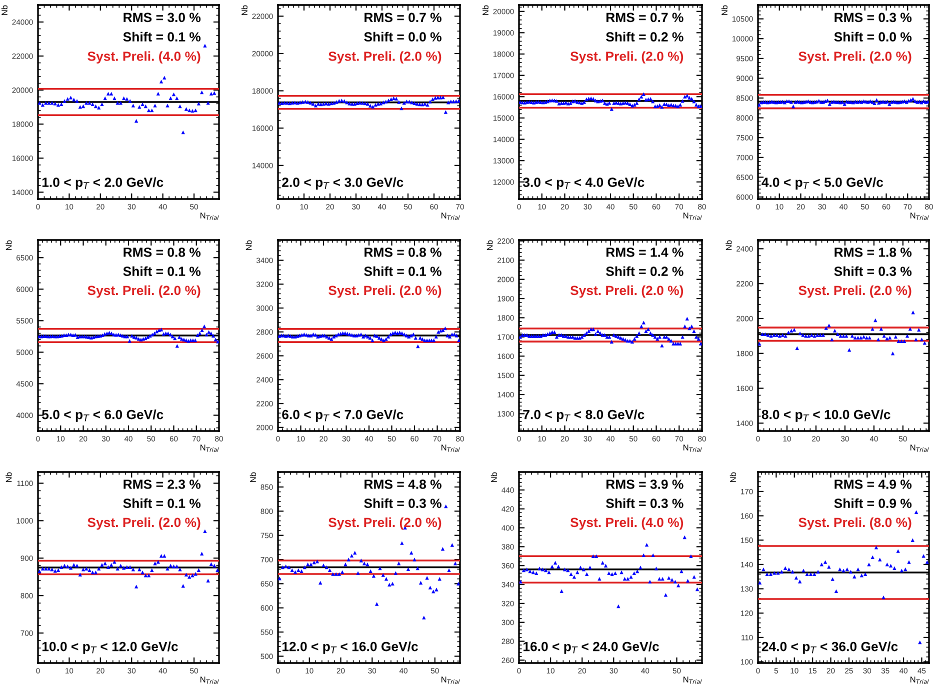 Image resolution: width=941 pixels, height=684 pixels. I want to click on annotation: Shift = 0.2 %, so click(645, 271).